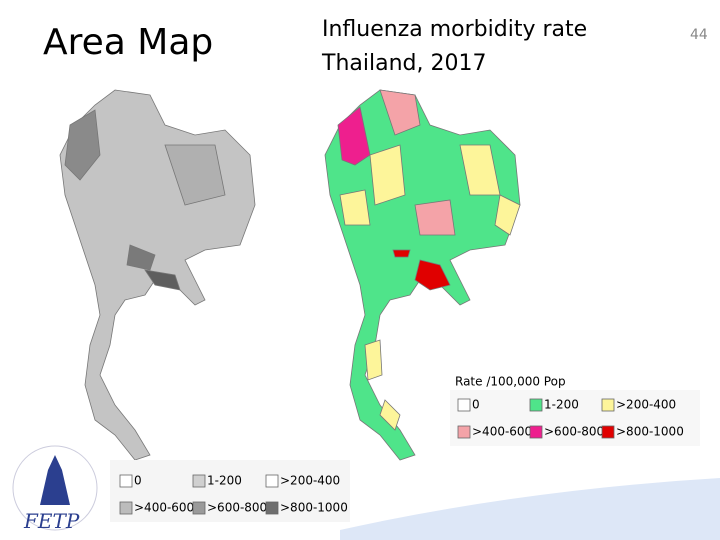 This screenshot has height=540, width=720. What do you see at coordinates (403, 63) in the screenshot?
I see `heading-line: Thailand, 2017` at bounding box center [403, 63].